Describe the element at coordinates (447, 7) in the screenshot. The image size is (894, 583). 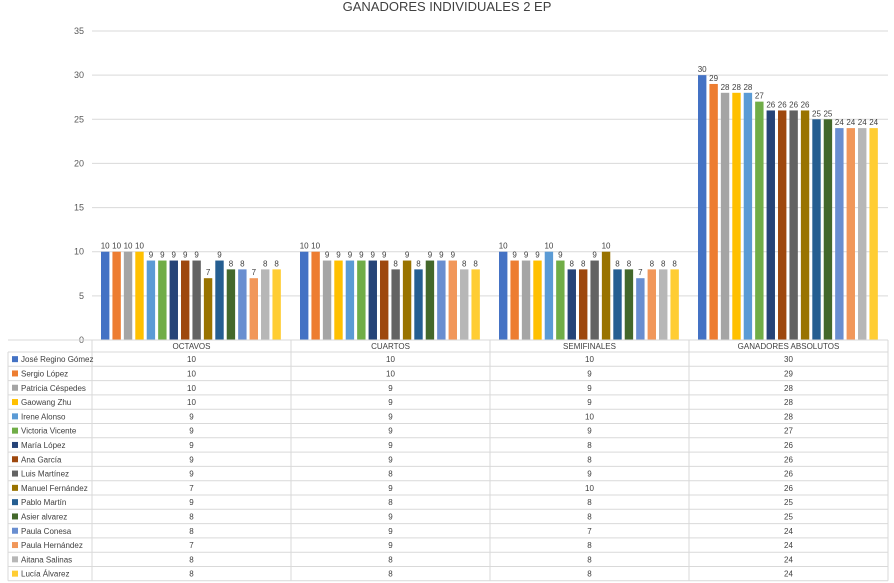
I see `chart-title: GANADORES INDIVIDUALES 2 EP` at that location.